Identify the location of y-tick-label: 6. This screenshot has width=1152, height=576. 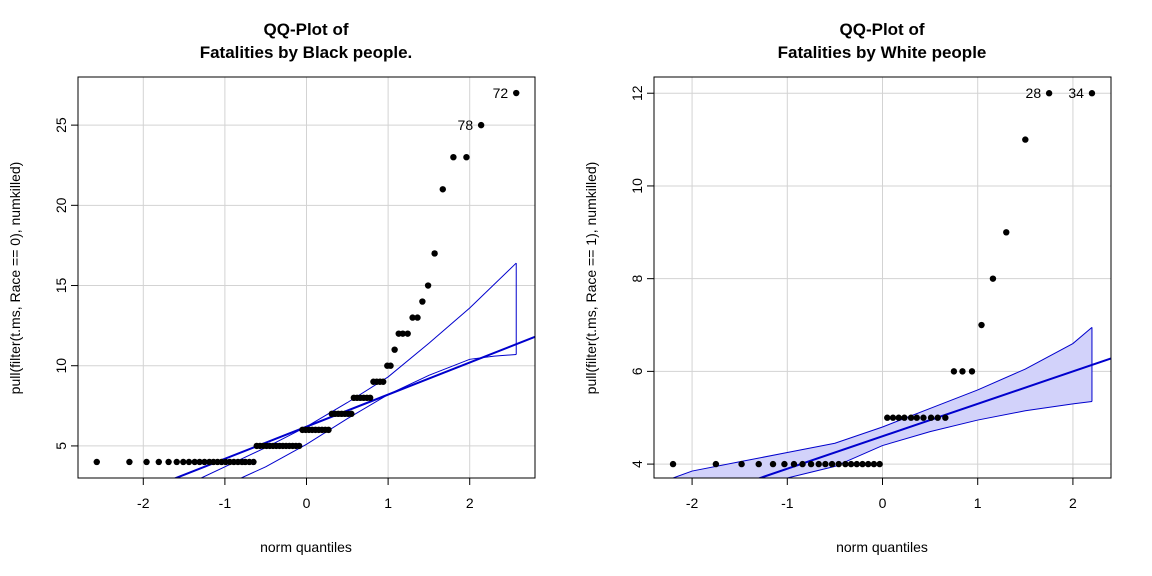
(637, 371).